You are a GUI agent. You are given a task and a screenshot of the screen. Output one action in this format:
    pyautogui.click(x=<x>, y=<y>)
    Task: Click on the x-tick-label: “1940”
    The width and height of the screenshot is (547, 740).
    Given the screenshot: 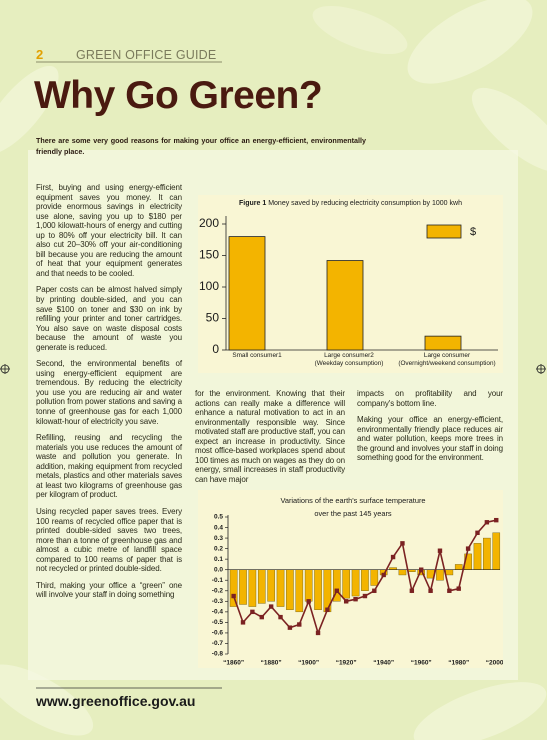 What is the action you would take?
    pyautogui.click(x=383, y=663)
    